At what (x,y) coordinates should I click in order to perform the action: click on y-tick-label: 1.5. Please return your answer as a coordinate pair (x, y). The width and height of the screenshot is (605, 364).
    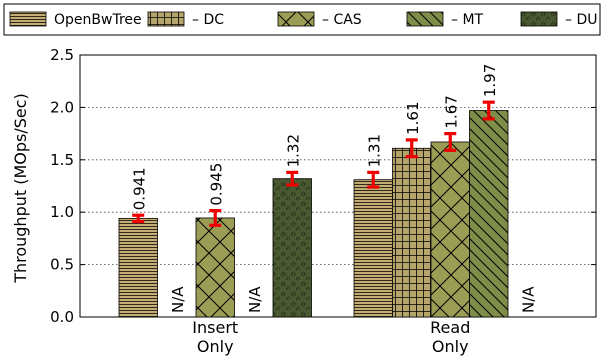
    Looking at the image, I should click on (62, 160).